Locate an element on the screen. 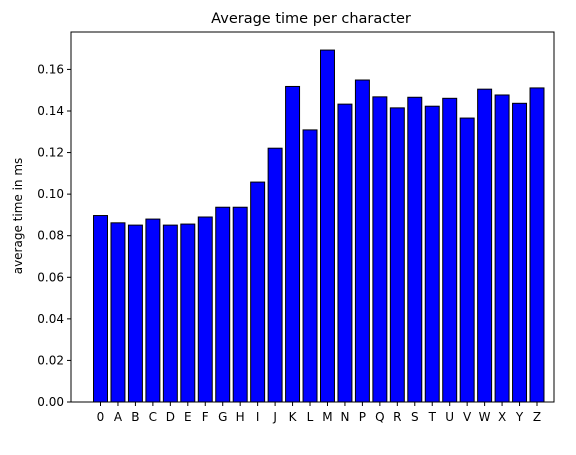  bar-G is located at coordinates (223, 304).